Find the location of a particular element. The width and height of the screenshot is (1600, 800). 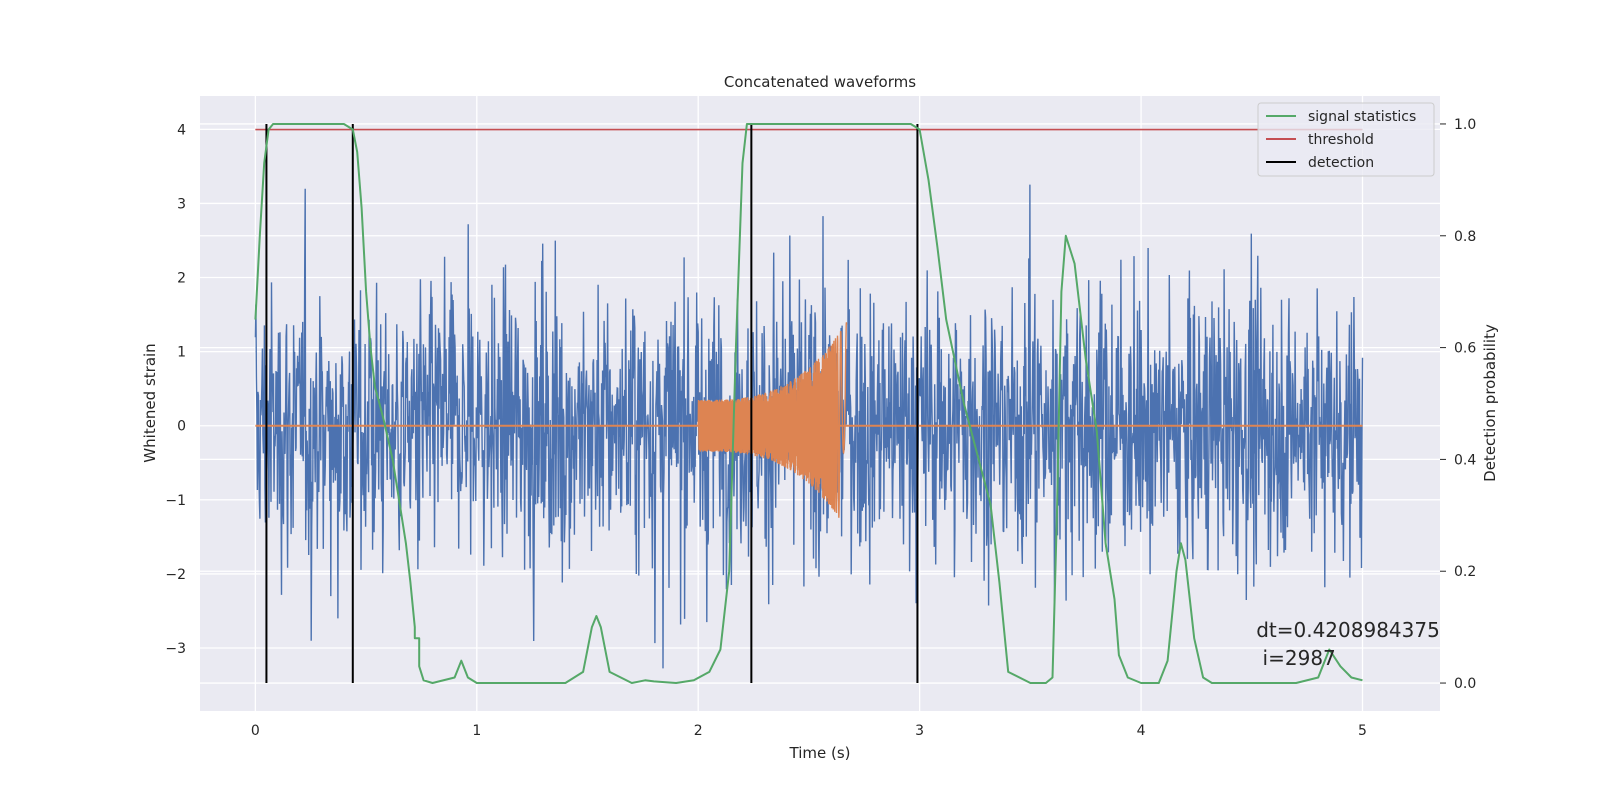

y2-tick-label: 0.6 is located at coordinates (1465, 349).